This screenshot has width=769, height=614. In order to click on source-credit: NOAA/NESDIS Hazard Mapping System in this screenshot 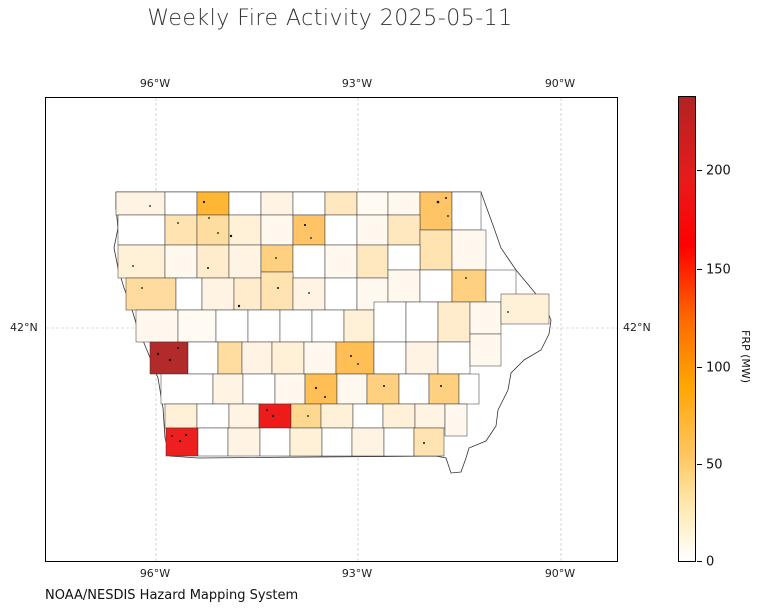, I will do `click(172, 595)`.